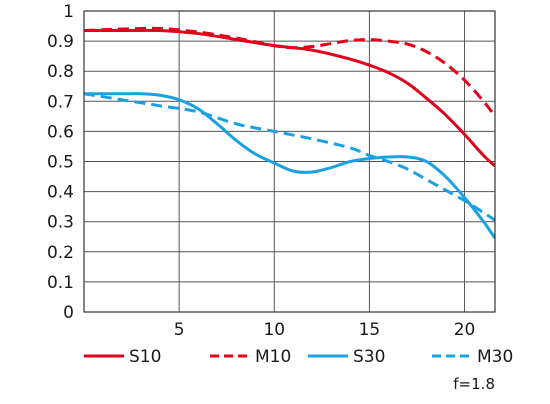  What do you see at coordinates (370, 330) in the screenshot?
I see `x-tick-label: 15` at bounding box center [370, 330].